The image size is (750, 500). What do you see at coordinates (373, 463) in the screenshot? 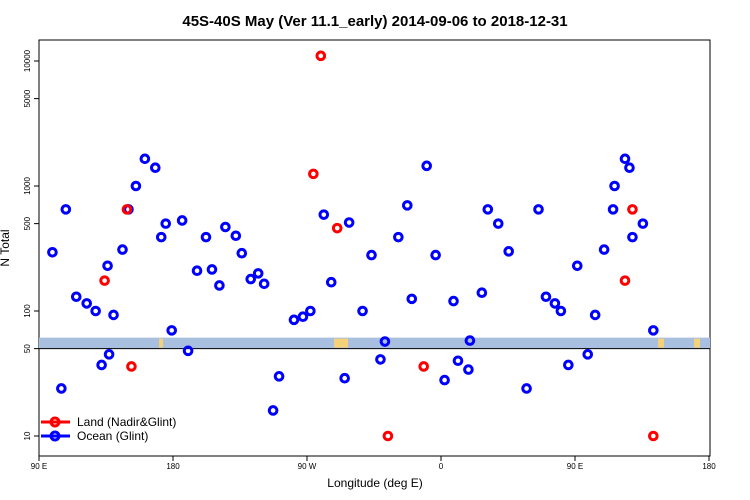
I see `x-axis: 90 E 180 90 W 0 90 E 180` at bounding box center [373, 463].